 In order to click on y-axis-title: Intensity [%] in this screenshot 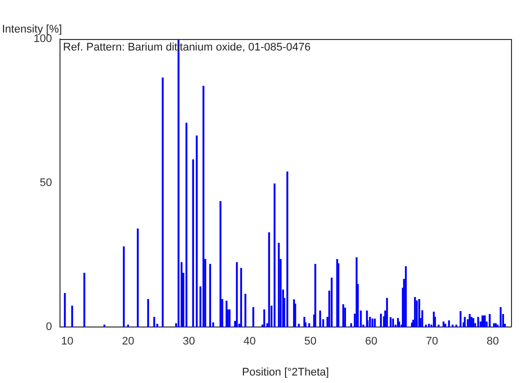, I will do `click(32, 30)`.